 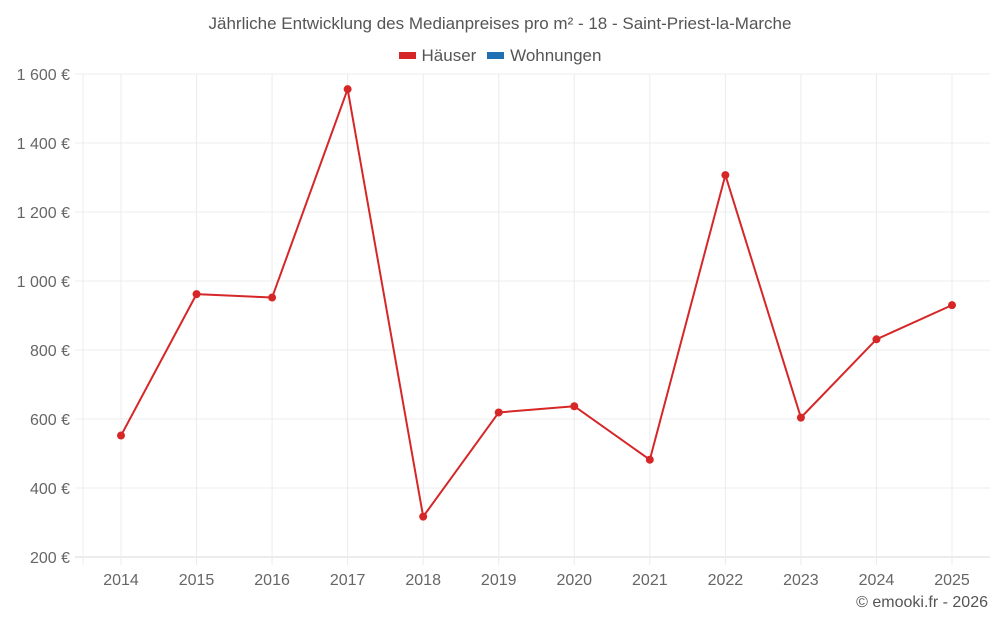 I want to click on x-tick-label: 2015, so click(x=197, y=580).